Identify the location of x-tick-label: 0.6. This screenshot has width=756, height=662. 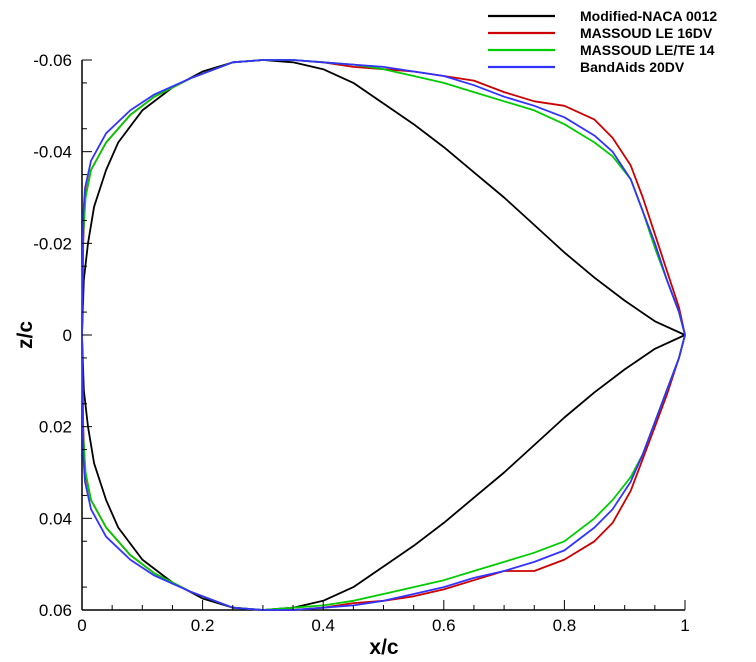
(444, 625).